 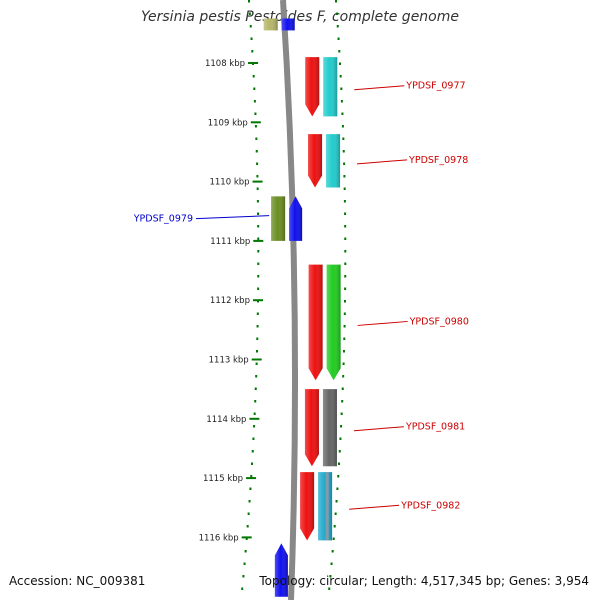 I want to click on gene-ydpsf-0980-red, so click(x=315, y=322).